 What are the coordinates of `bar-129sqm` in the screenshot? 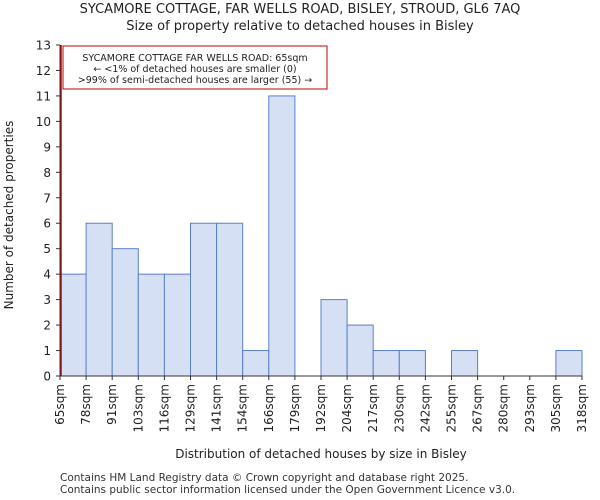 It's located at (204, 299).